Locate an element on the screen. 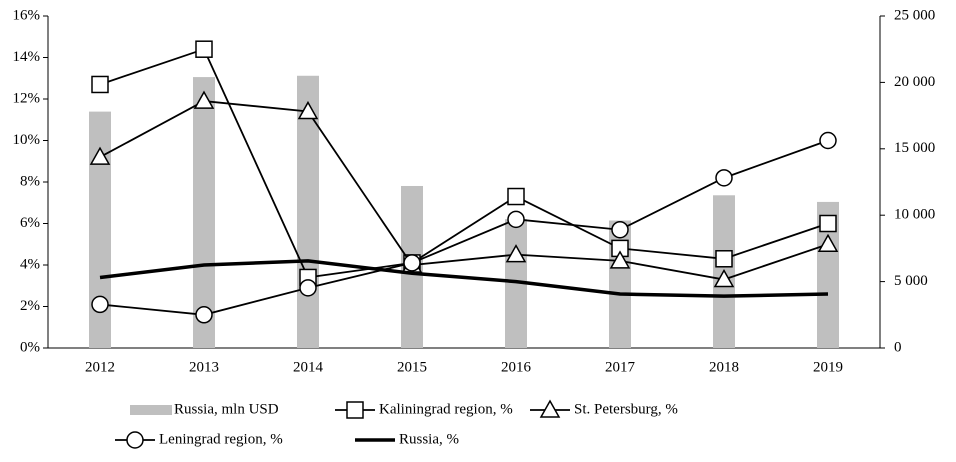 The height and width of the screenshot is (462, 956). y-tick-label: 4% is located at coordinates (30, 264).